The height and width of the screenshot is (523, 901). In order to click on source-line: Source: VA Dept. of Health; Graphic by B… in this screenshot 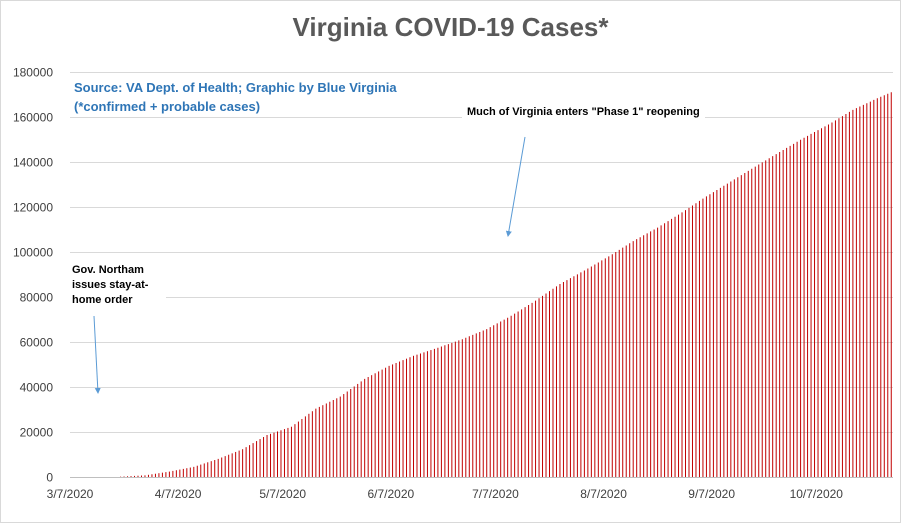, I will do `click(235, 87)`.